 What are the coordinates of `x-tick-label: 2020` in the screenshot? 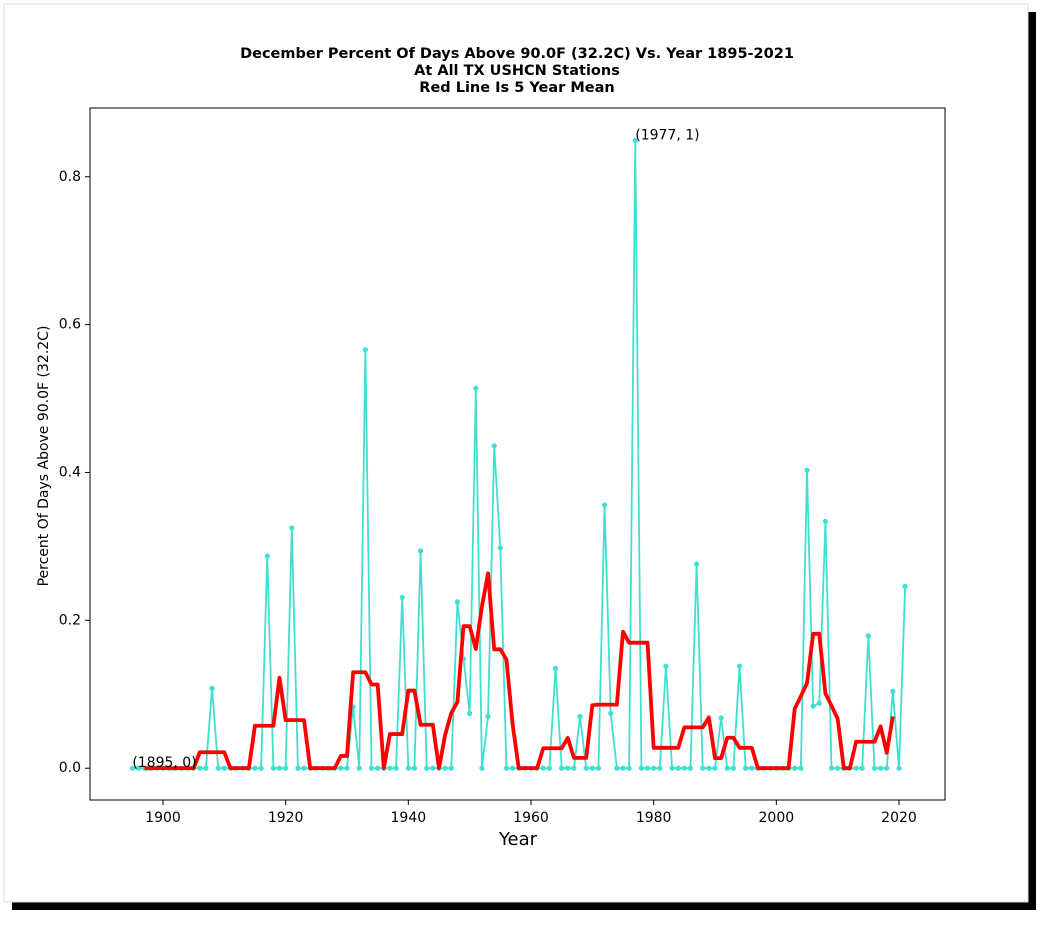 It's located at (899, 818).